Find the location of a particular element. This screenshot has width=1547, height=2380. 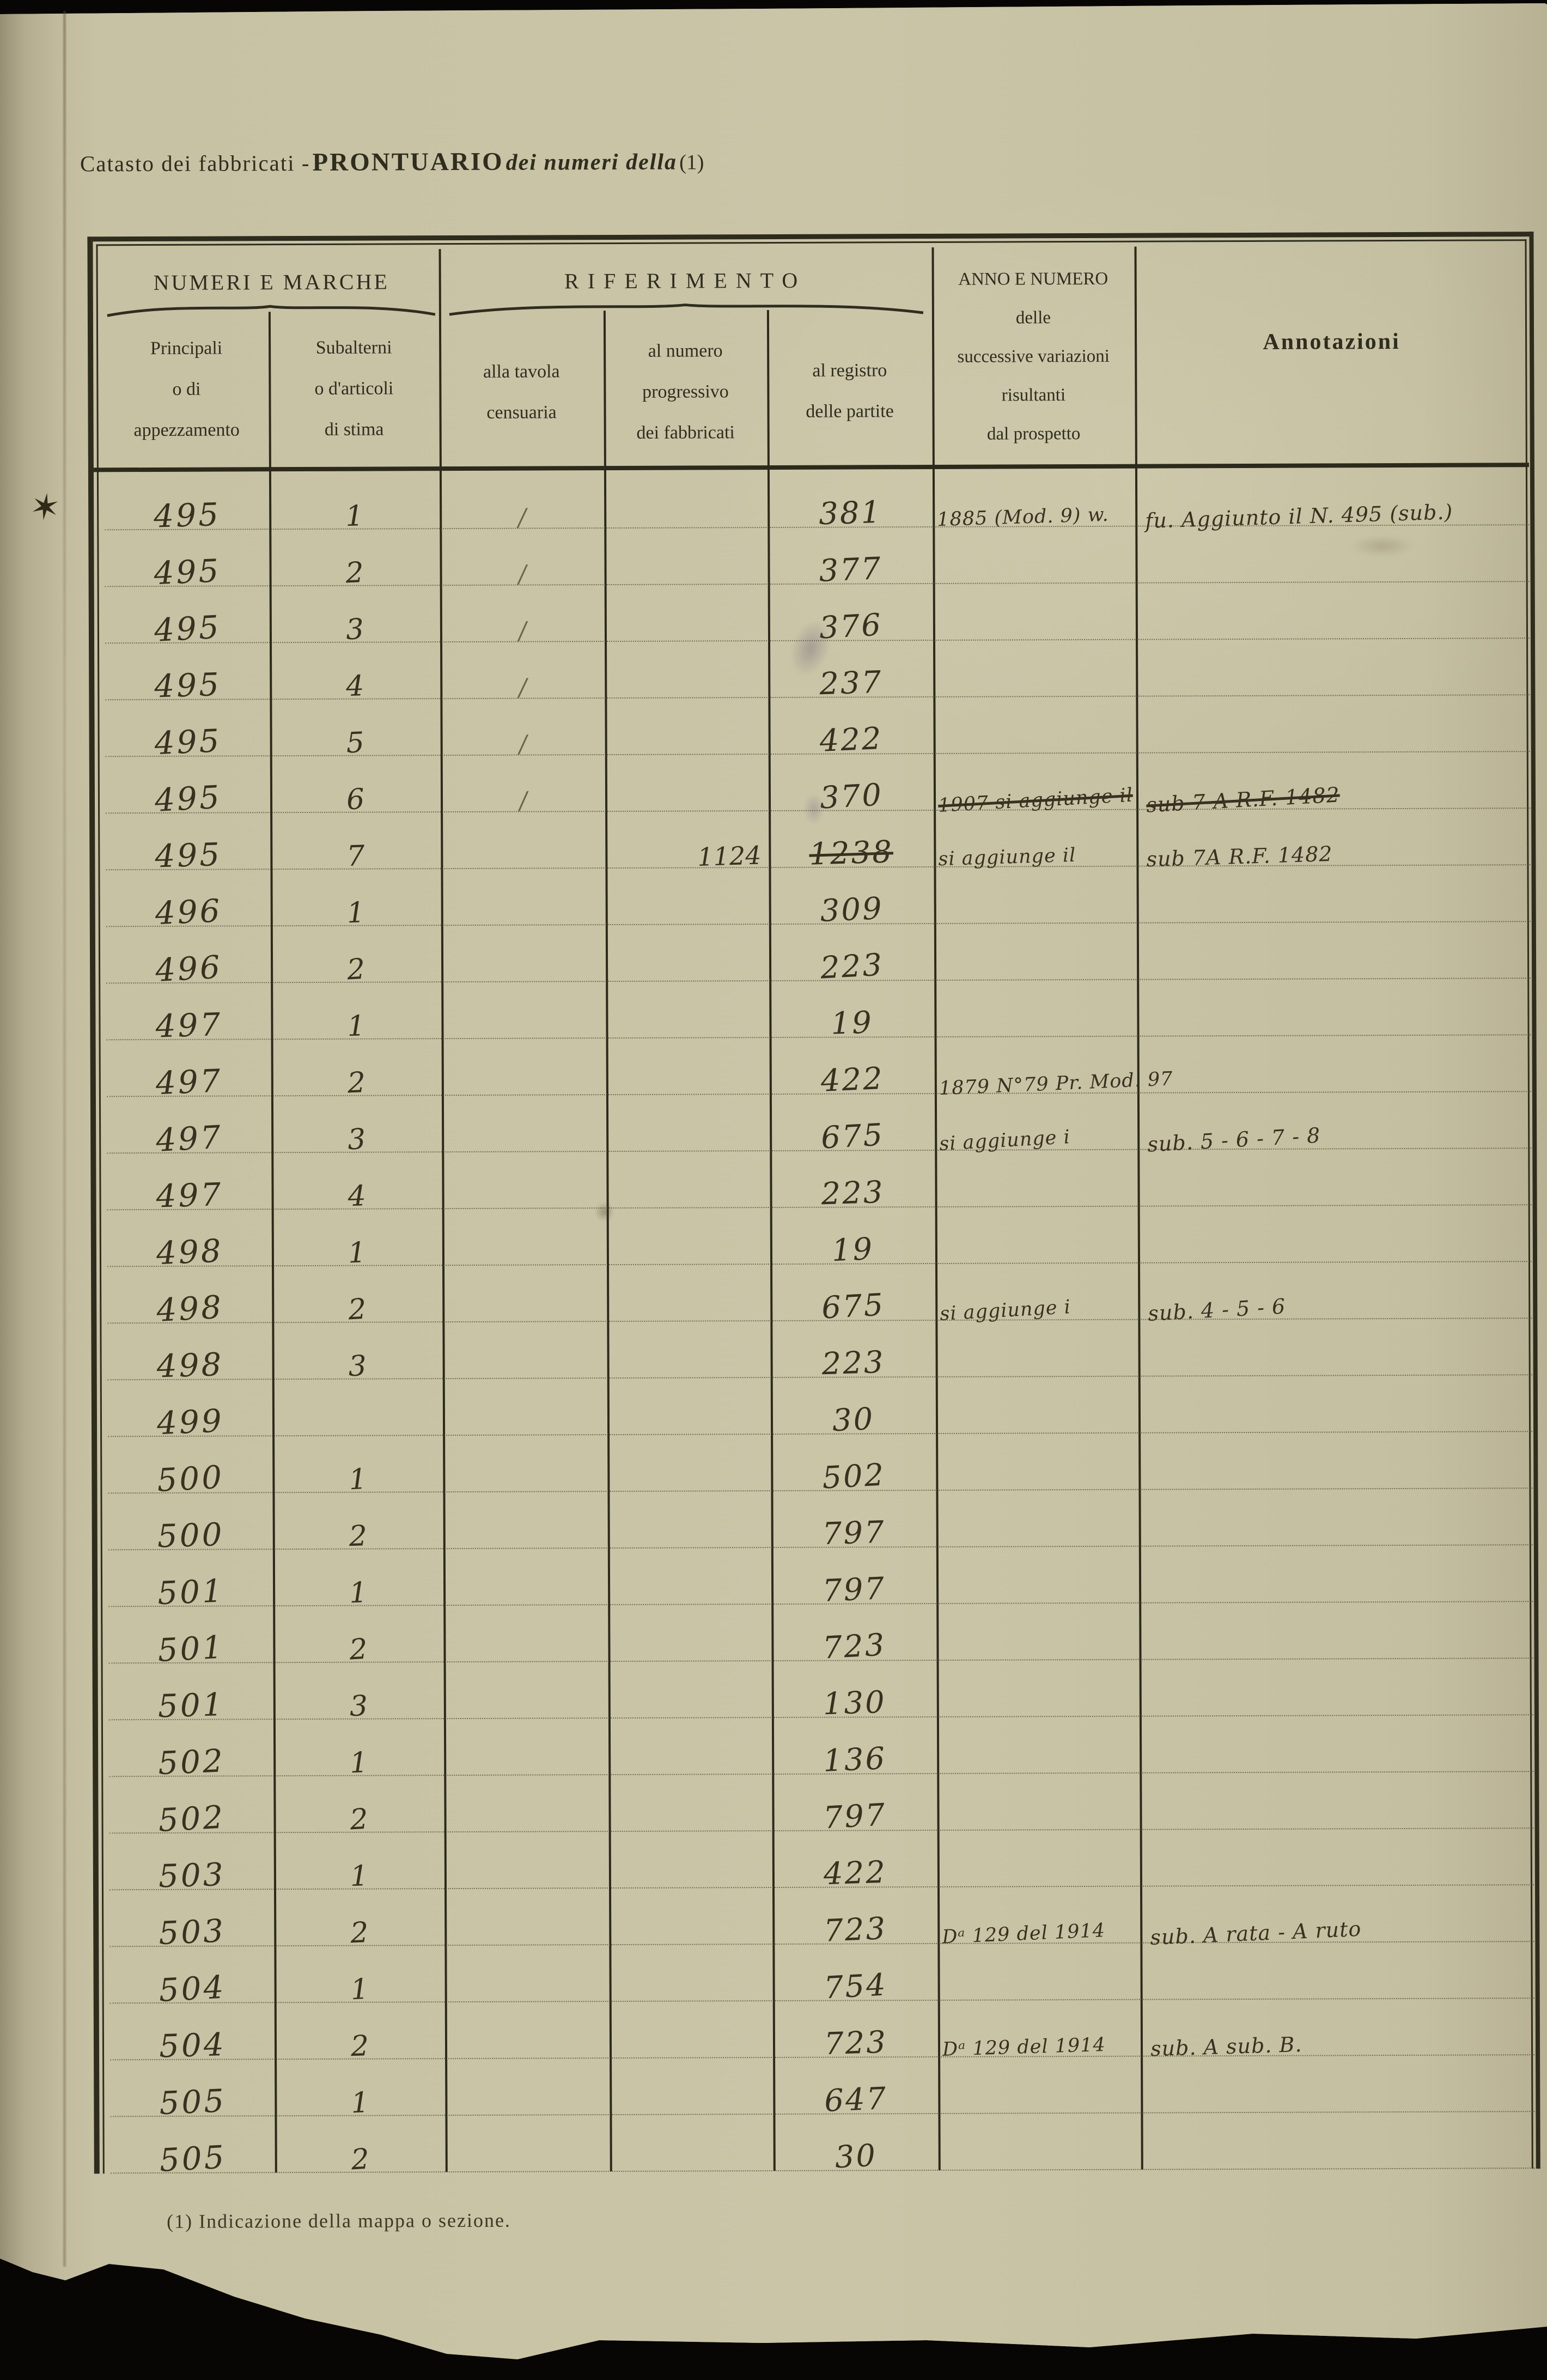

column-header-tavola-censuaria: alla tavola censuaria is located at coordinates (521, 392).